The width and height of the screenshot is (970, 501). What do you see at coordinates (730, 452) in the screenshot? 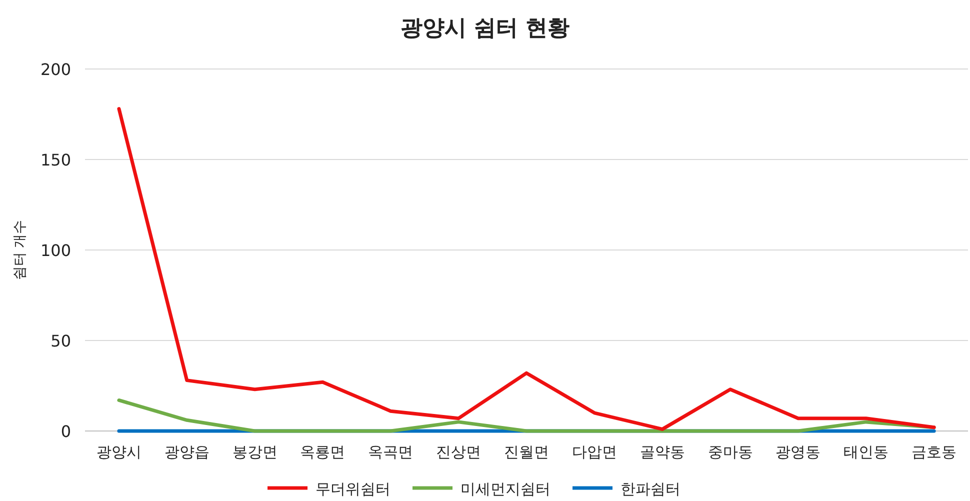
I see `x-tick-label: 중마동` at bounding box center [730, 452].